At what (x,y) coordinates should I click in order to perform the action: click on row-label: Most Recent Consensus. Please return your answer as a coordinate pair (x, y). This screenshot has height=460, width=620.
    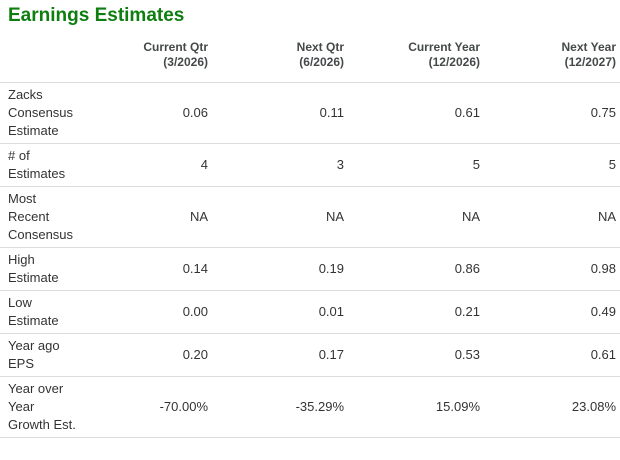
    Looking at the image, I should click on (38, 217).